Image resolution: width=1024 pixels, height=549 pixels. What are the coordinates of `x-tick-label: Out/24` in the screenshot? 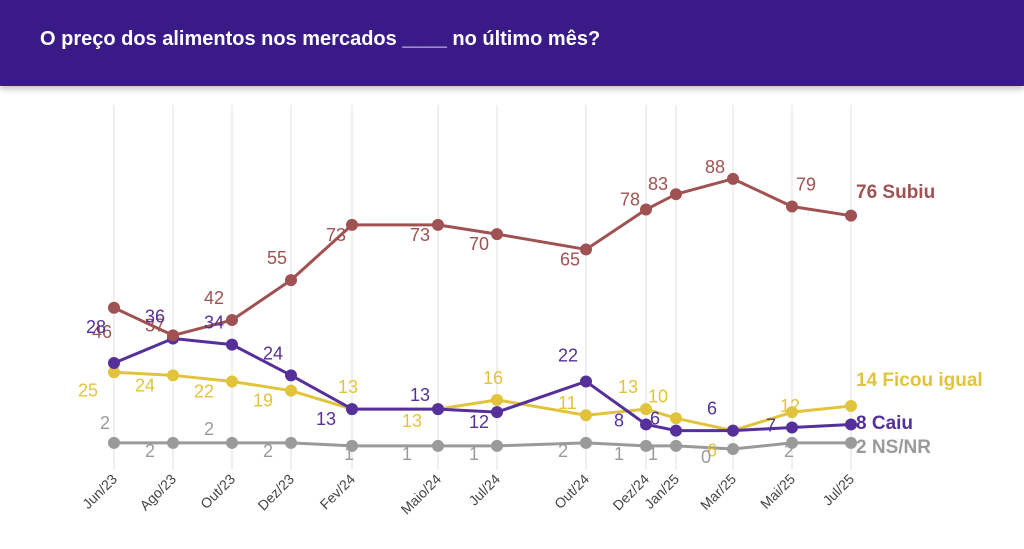 It's located at (571, 491).